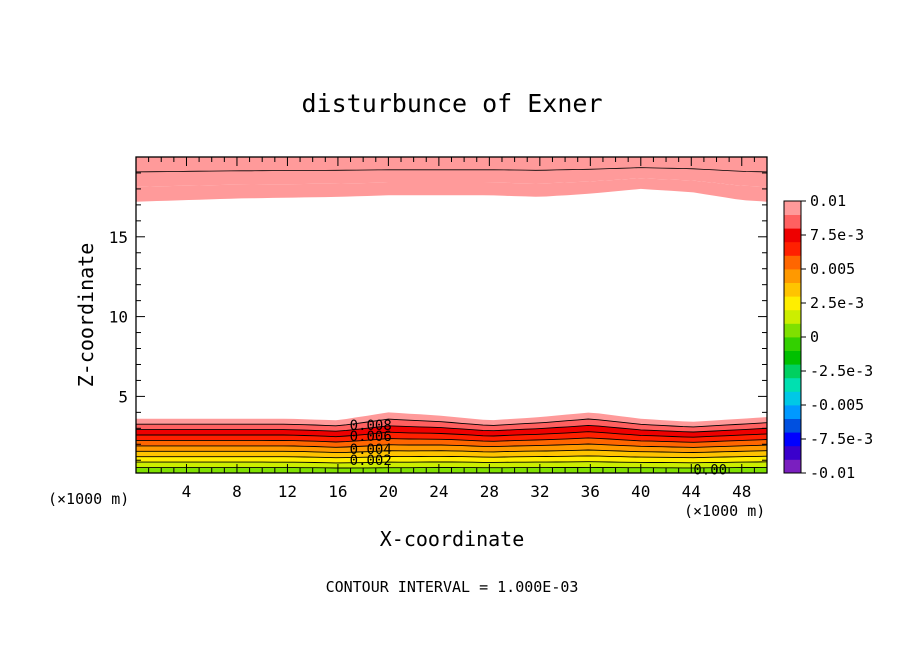 The height and width of the screenshot is (654, 904). What do you see at coordinates (828, 201) in the screenshot?
I see `colorbar-label: 0.01` at bounding box center [828, 201].